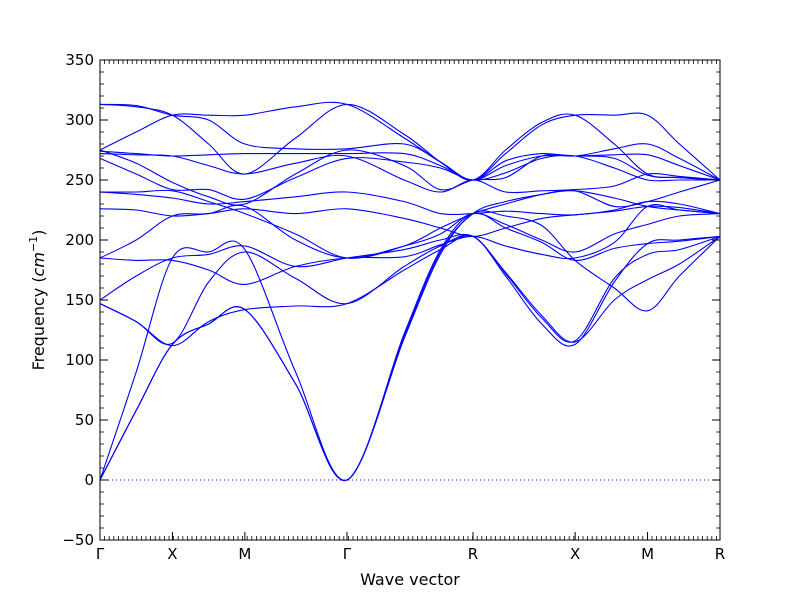  Describe the element at coordinates (89, 480) in the screenshot. I see `y-tick-label: 0` at that location.